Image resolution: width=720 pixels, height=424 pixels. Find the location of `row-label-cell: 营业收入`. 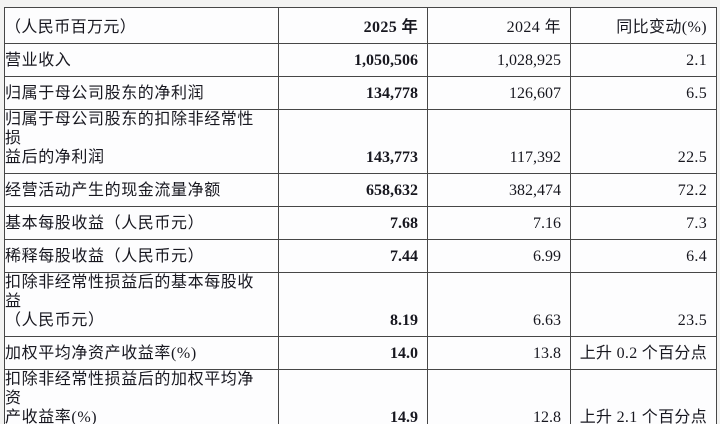

row-label-cell: 营业收入 is located at coordinates (141, 60).